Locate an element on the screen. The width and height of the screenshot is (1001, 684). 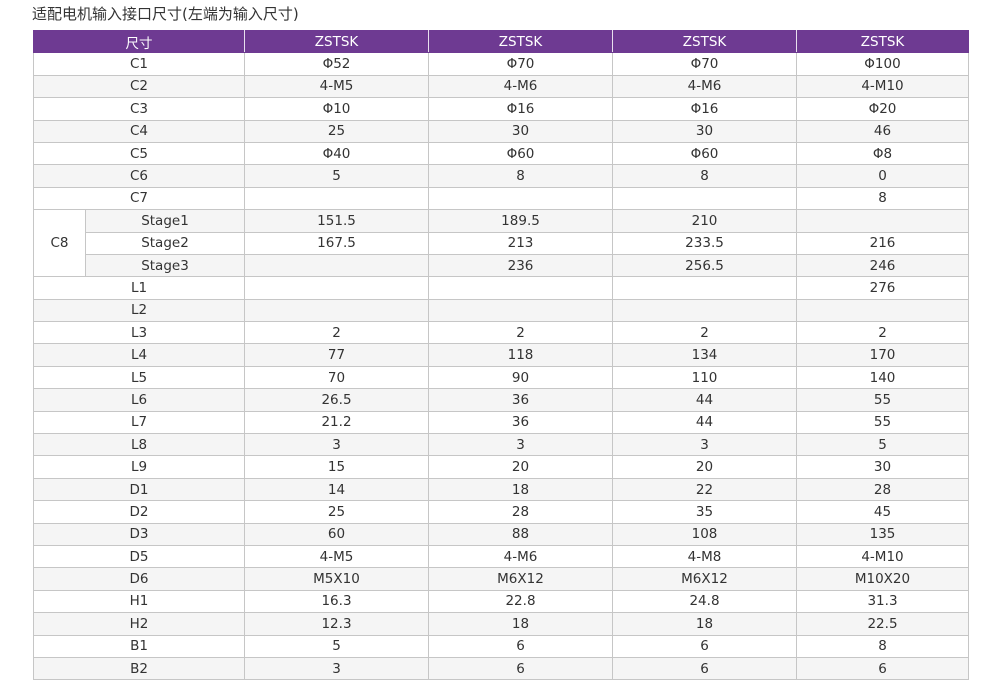
table-row: L5 70 90 110 140 is located at coordinates (501, 377).